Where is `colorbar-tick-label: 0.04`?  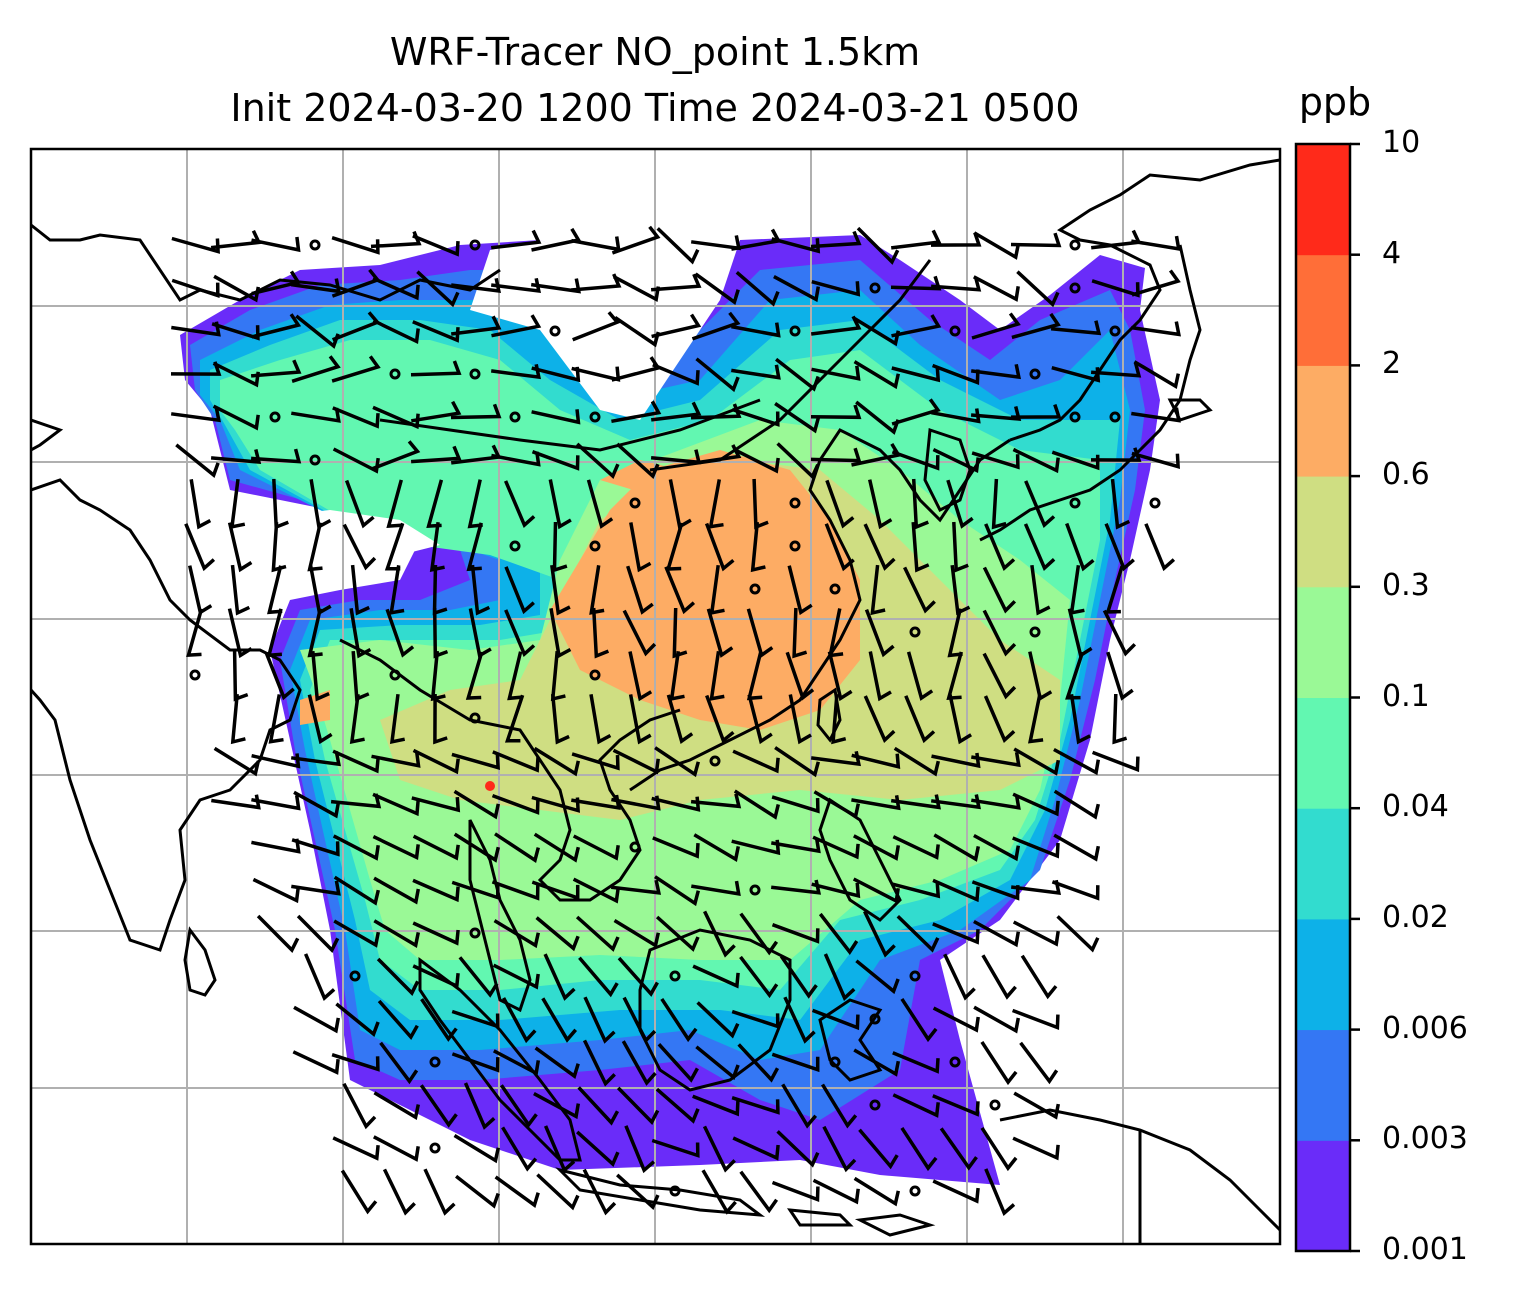
colorbar-tick-label: 0.04 is located at coordinates (1415, 807).